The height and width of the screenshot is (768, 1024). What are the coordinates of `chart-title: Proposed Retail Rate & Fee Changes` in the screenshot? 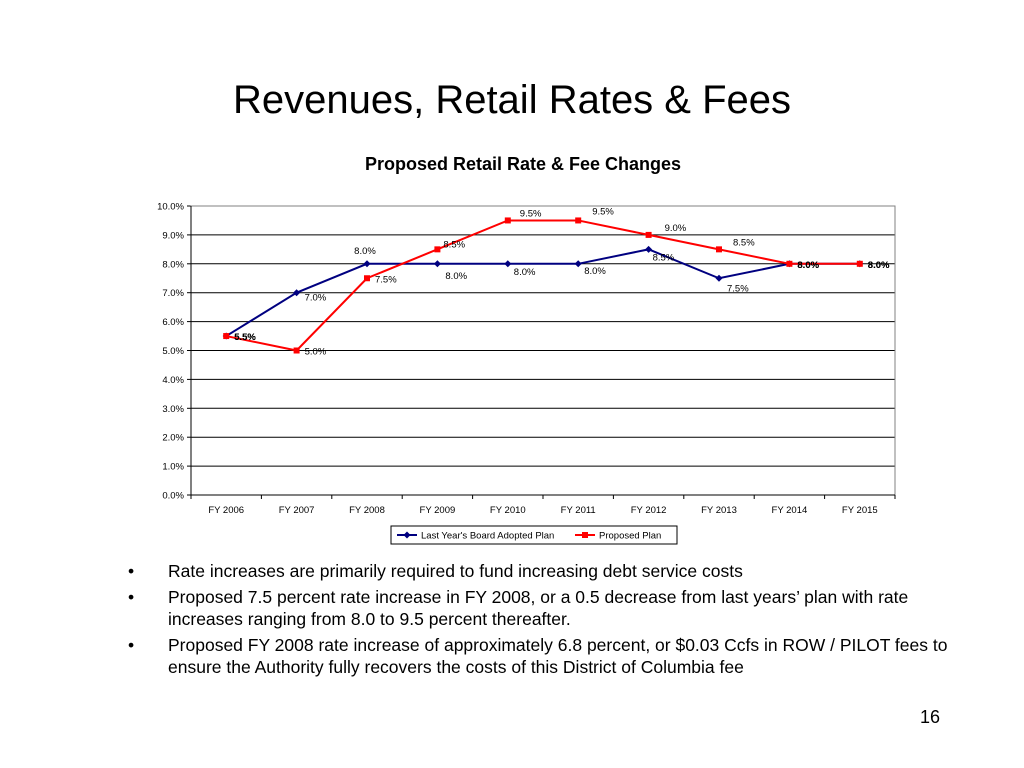 It's located at (523, 164).